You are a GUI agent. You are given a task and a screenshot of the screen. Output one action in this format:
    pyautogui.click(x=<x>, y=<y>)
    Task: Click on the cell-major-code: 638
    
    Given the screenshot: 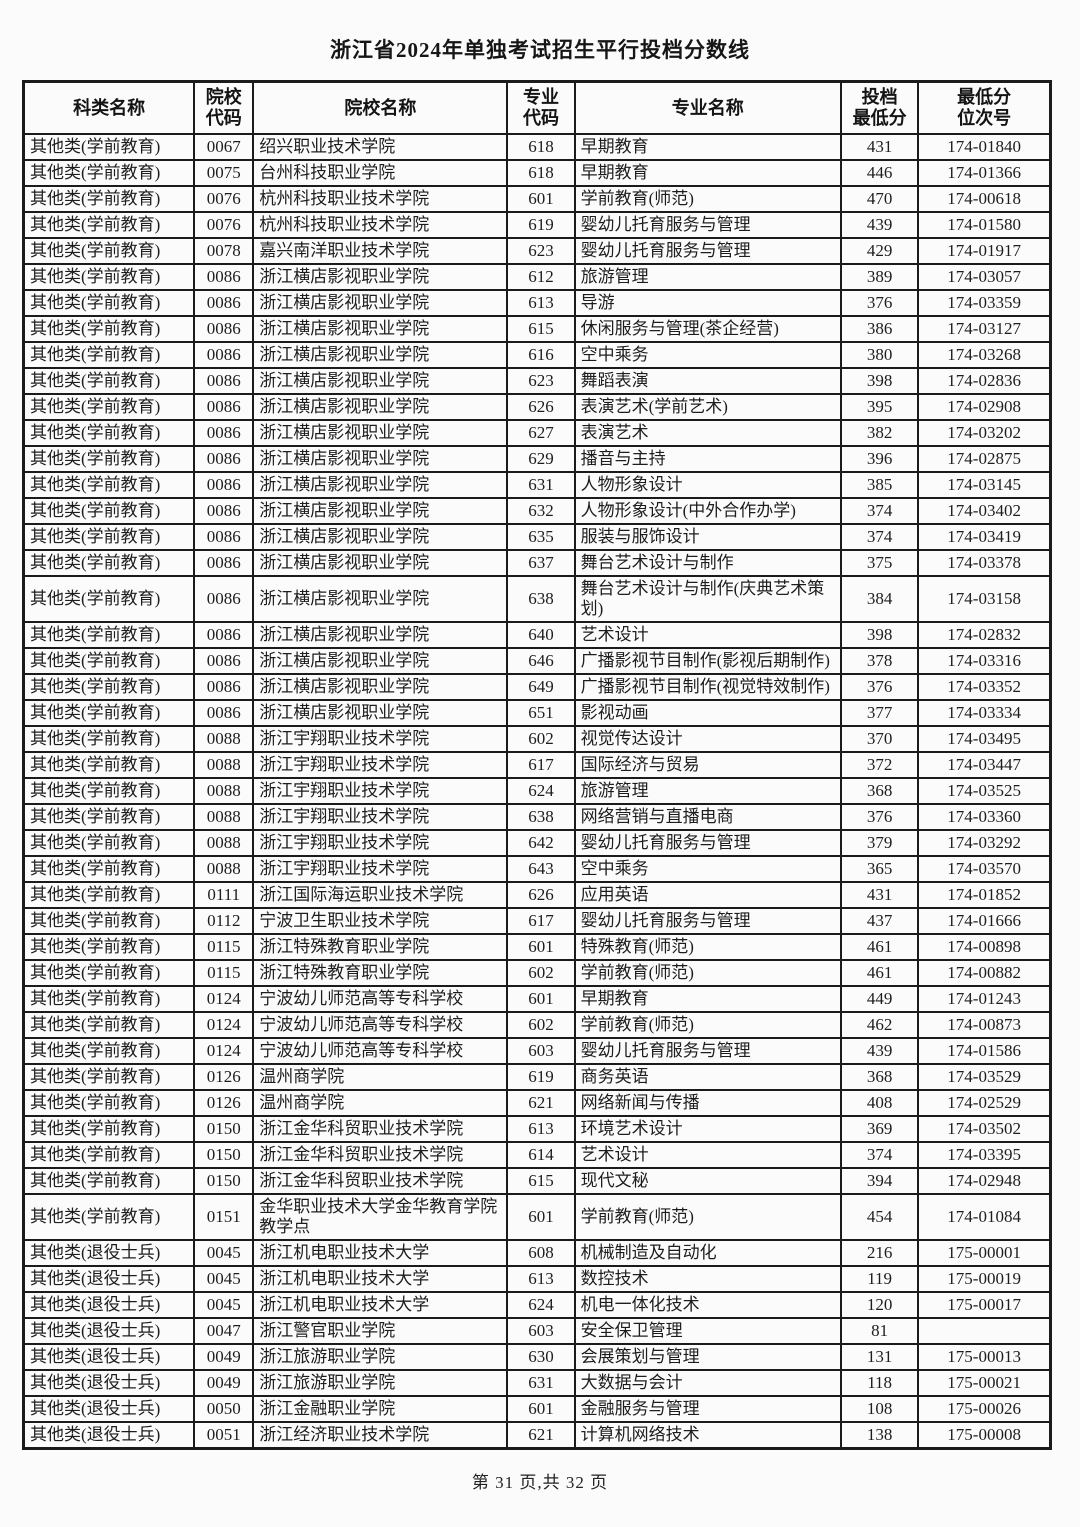 What is the action you would take?
    pyautogui.click(x=541, y=817)
    